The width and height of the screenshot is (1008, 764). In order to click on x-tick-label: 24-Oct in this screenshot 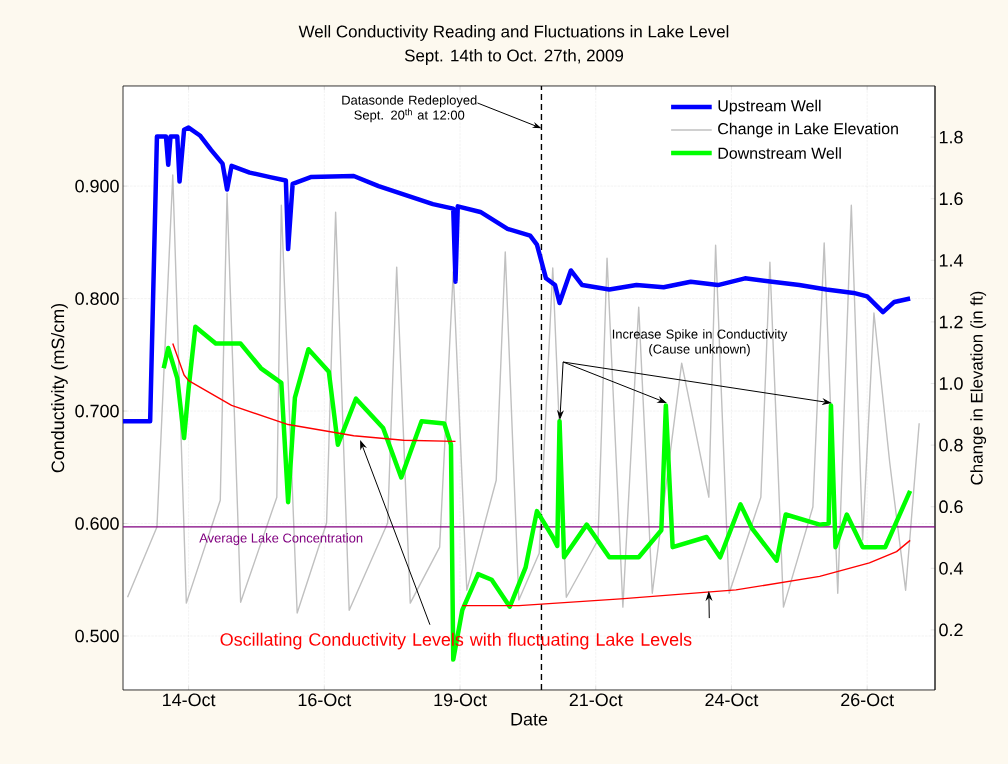, I will do `click(732, 700)`.